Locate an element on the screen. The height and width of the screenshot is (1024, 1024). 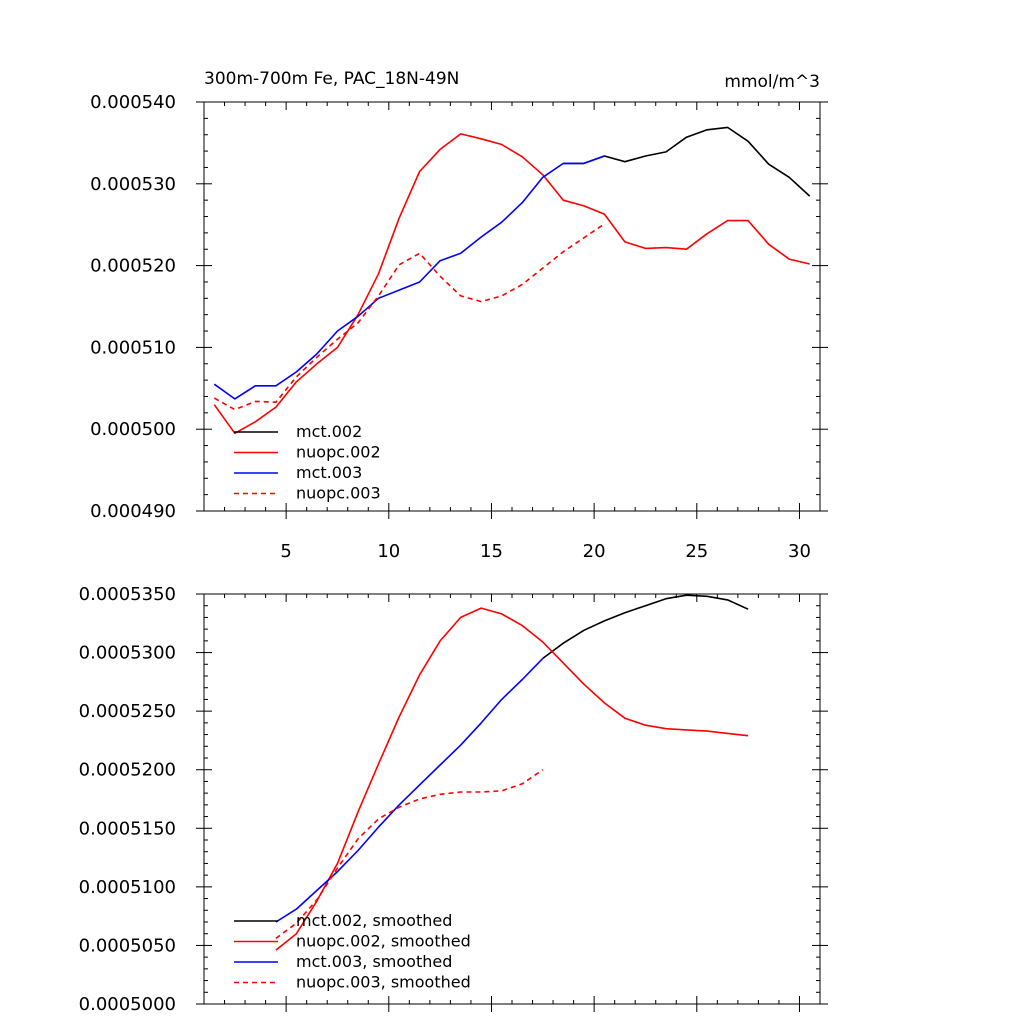
y-tick-label: 0.000490 is located at coordinates (133, 511).